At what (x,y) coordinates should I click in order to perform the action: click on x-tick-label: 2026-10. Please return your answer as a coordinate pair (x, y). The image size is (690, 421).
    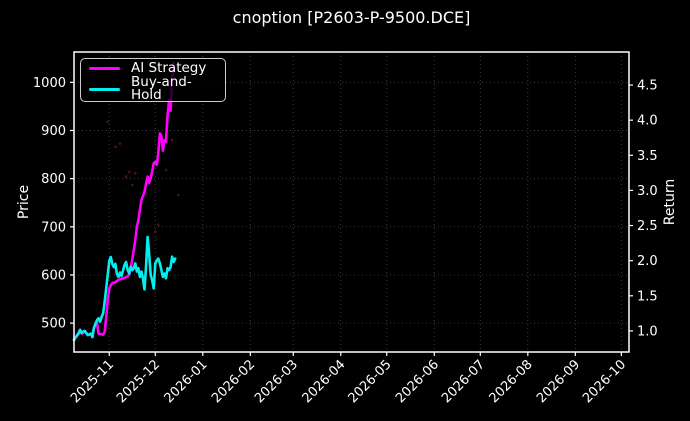
    Looking at the image, I should click on (604, 381).